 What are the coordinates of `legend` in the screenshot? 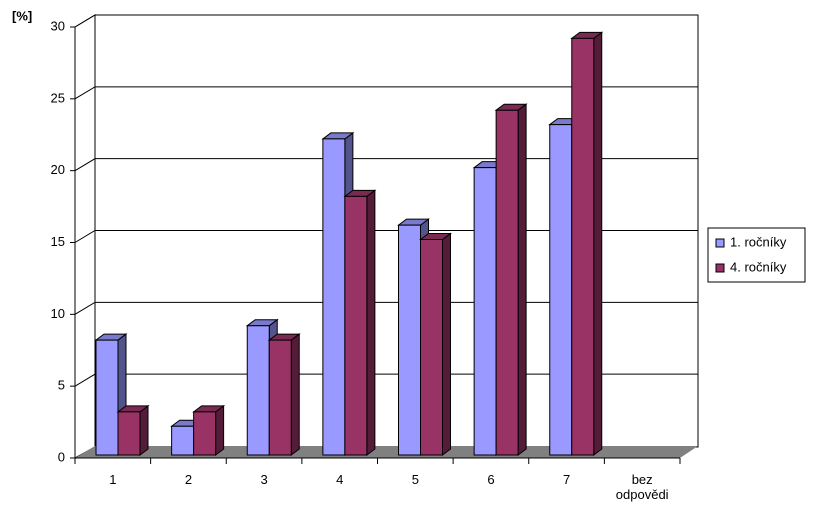 It's located at (756, 255).